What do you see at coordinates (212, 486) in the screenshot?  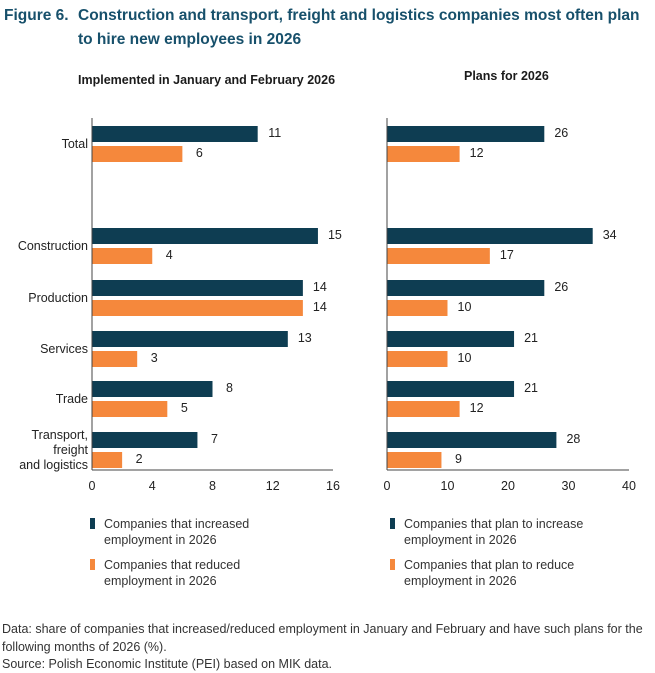 I see `x-tick-label: 8` at bounding box center [212, 486].